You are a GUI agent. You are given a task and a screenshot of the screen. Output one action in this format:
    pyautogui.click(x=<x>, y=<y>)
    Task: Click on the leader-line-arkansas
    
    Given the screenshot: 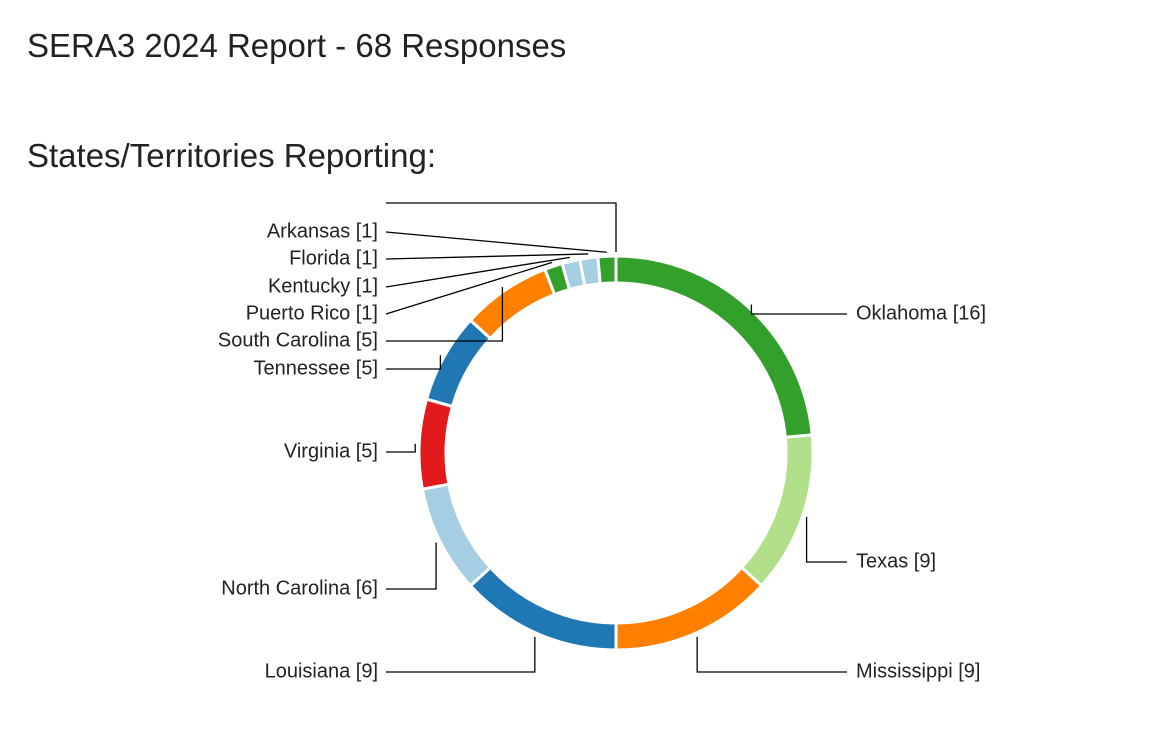 What is the action you would take?
    pyautogui.click(x=496, y=242)
    